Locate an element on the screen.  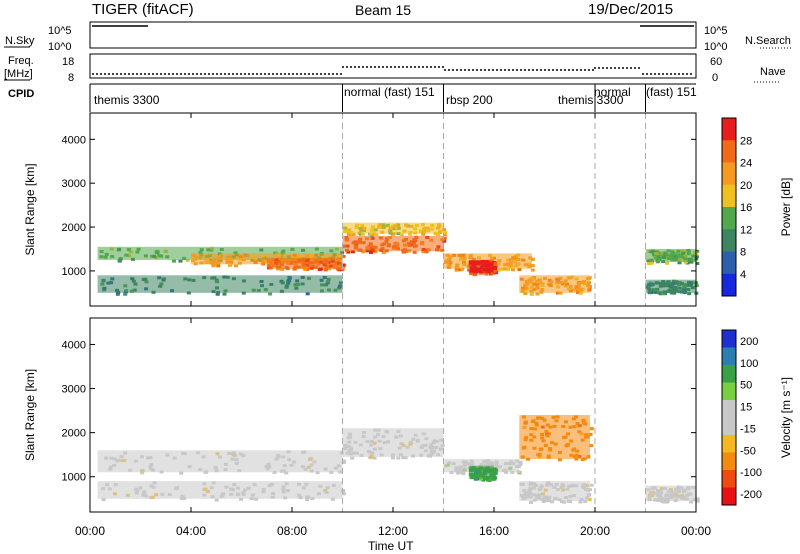
velocity-colorbar: 200 100 50 15 -15 -50 -100 -200 Velocity [m s⁻¹] is located at coordinates (757, 417).